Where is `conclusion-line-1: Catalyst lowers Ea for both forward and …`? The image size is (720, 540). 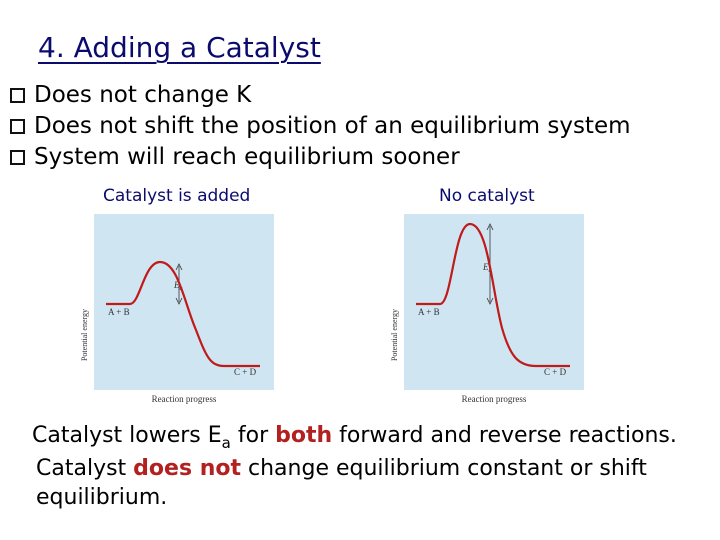 conclusion-line-1: Catalyst lowers Ea for both forward and … is located at coordinates (354, 439).